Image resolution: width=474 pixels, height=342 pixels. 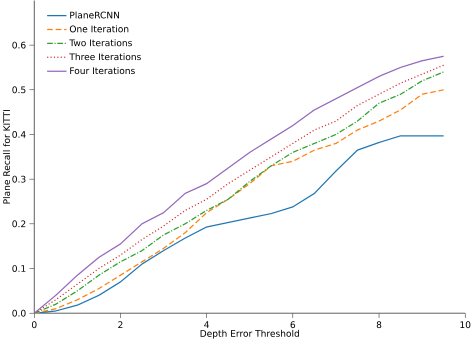 What do you see at coordinates (465, 324) in the screenshot?
I see `x-tick-label: 10` at bounding box center [465, 324].